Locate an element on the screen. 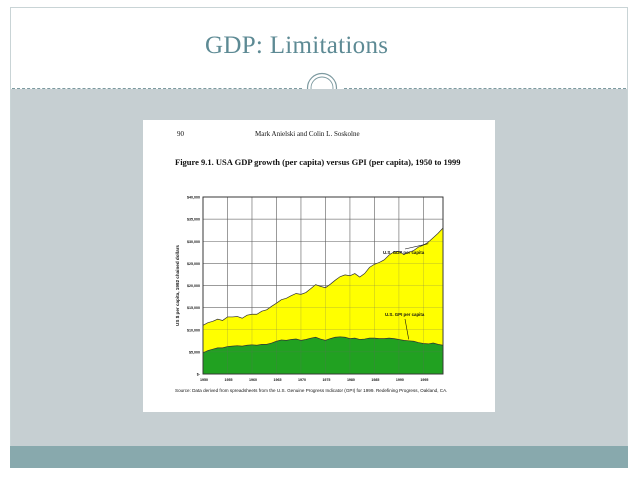  page-number: 90 is located at coordinates (180, 134).